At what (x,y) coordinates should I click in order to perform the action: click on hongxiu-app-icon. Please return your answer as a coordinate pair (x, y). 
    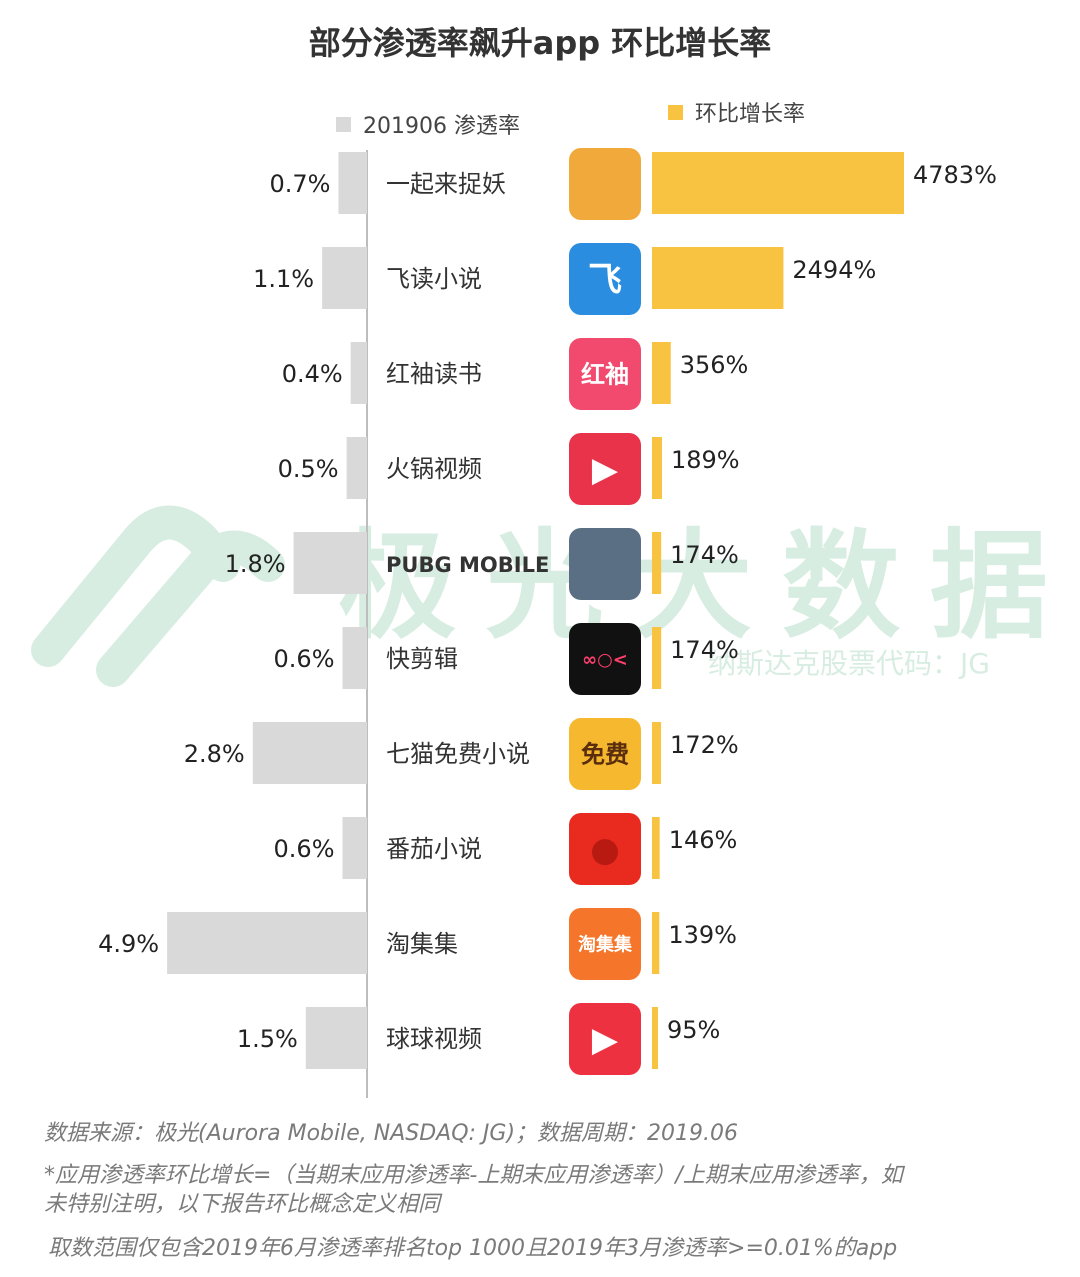
    Looking at the image, I should click on (605, 374).